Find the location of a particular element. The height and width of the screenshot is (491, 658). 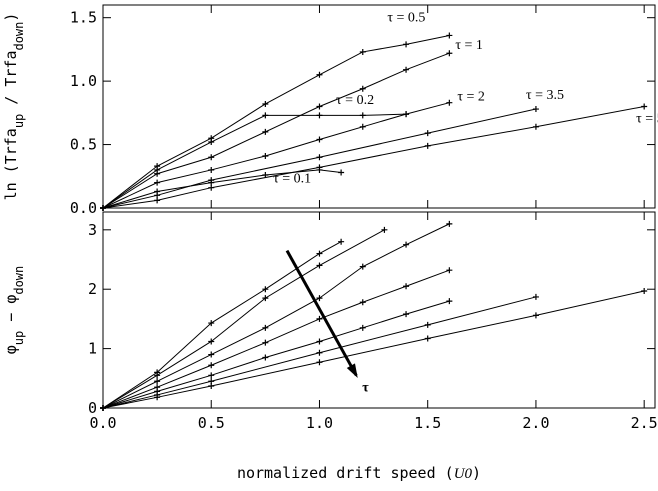

y-tick-label: 3 is located at coordinates (92, 230).